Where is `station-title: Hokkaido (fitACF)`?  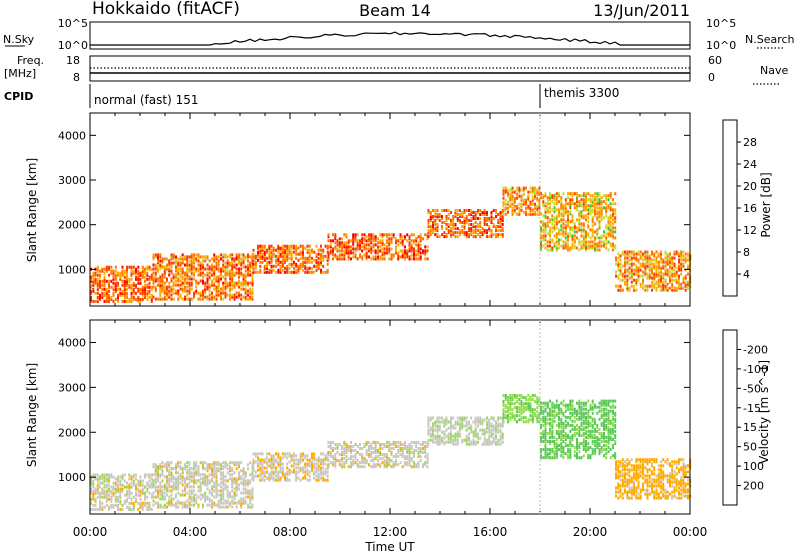
station-title: Hokkaido (fitACF) is located at coordinates (166, 9).